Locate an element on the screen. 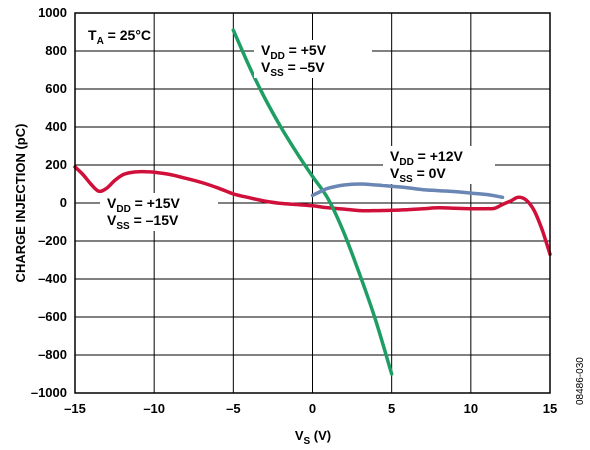 The width and height of the screenshot is (590, 450). annotation-vss-line: VSS = 0V is located at coordinates (418, 175).